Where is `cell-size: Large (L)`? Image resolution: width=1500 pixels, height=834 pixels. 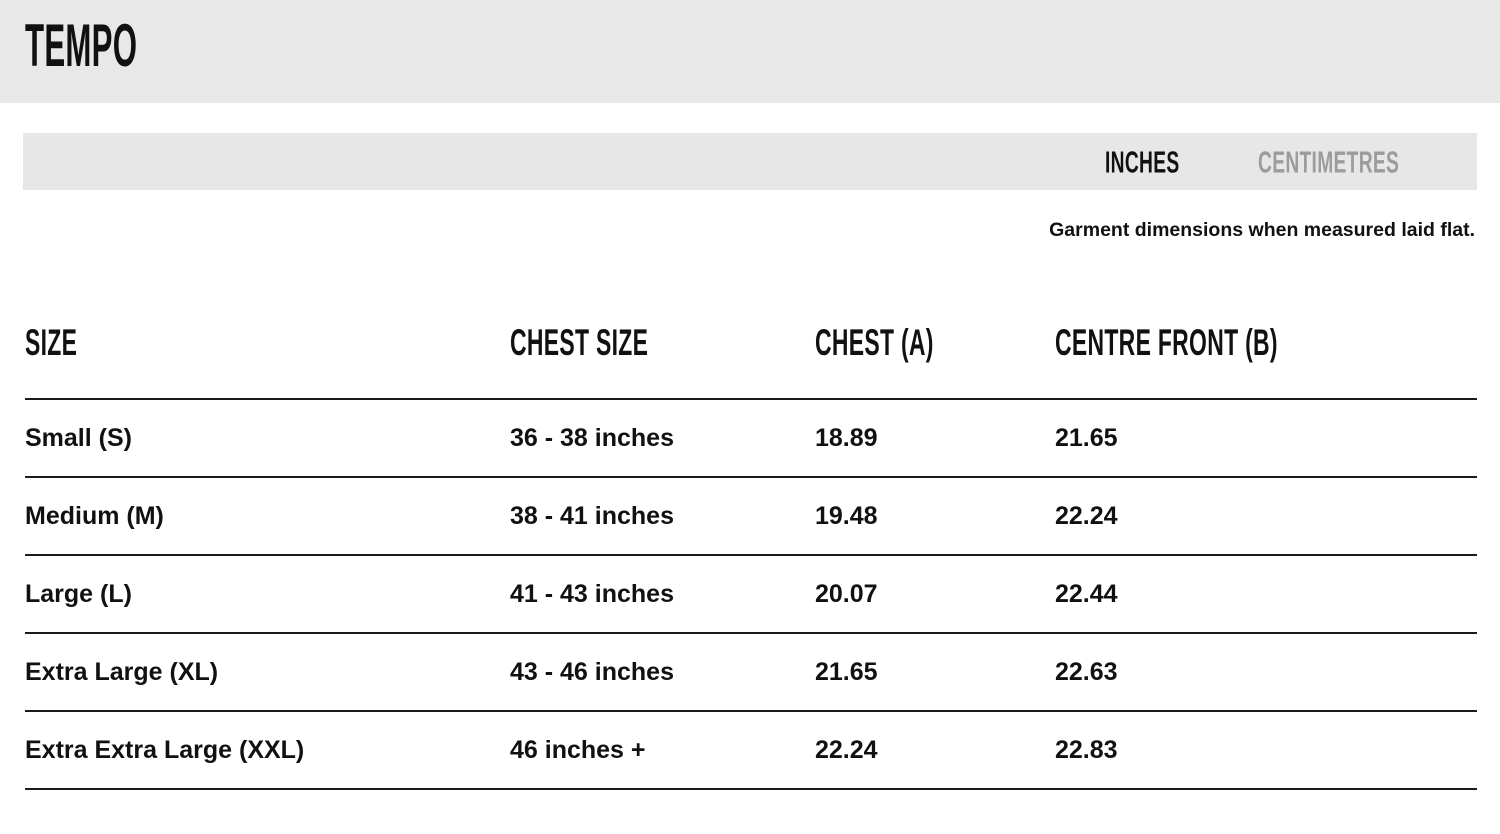
cell-size: Large (L) is located at coordinates (78, 593).